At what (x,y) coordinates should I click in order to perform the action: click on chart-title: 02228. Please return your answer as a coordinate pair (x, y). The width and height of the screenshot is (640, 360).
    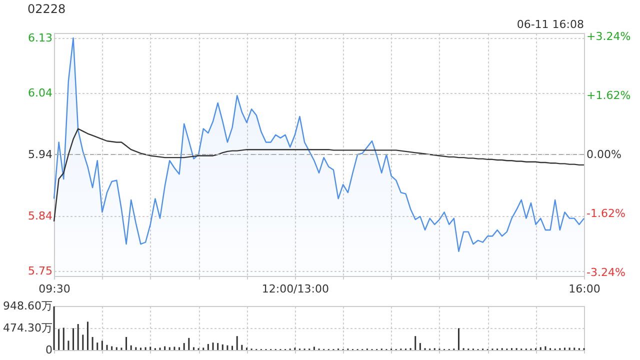
    Looking at the image, I should click on (47, 9).